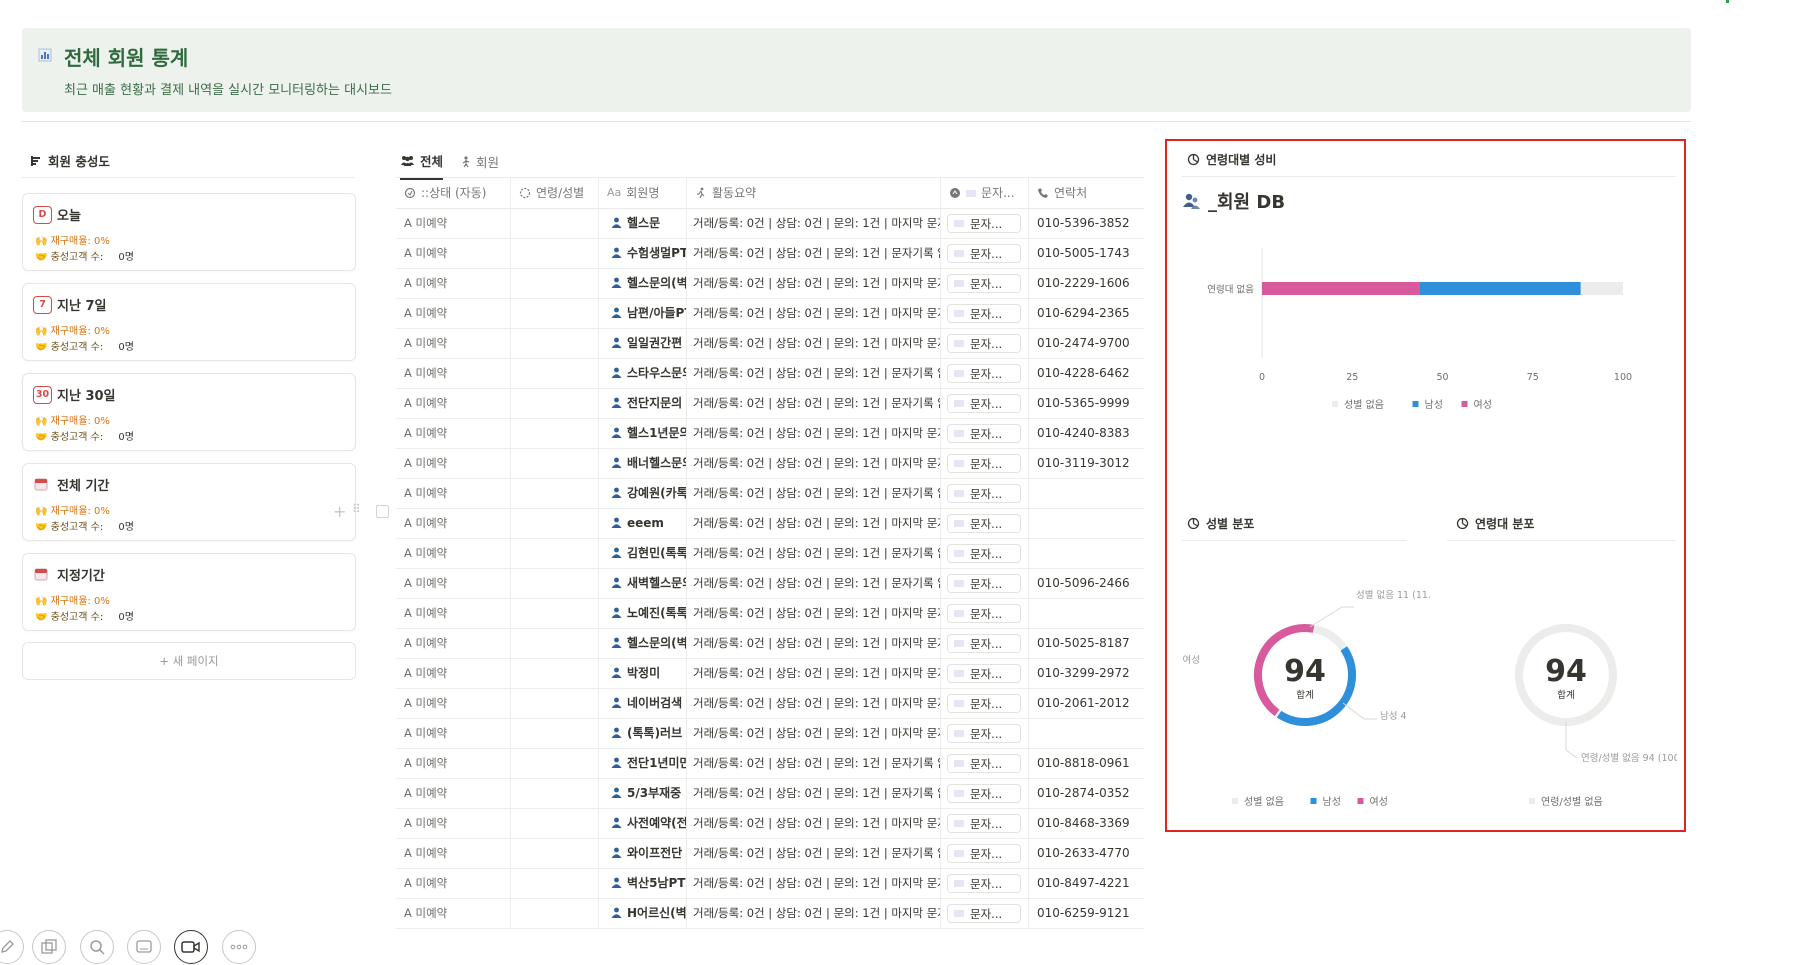  I want to click on member-name-cell: 강예원(카톡, so click(643, 493).